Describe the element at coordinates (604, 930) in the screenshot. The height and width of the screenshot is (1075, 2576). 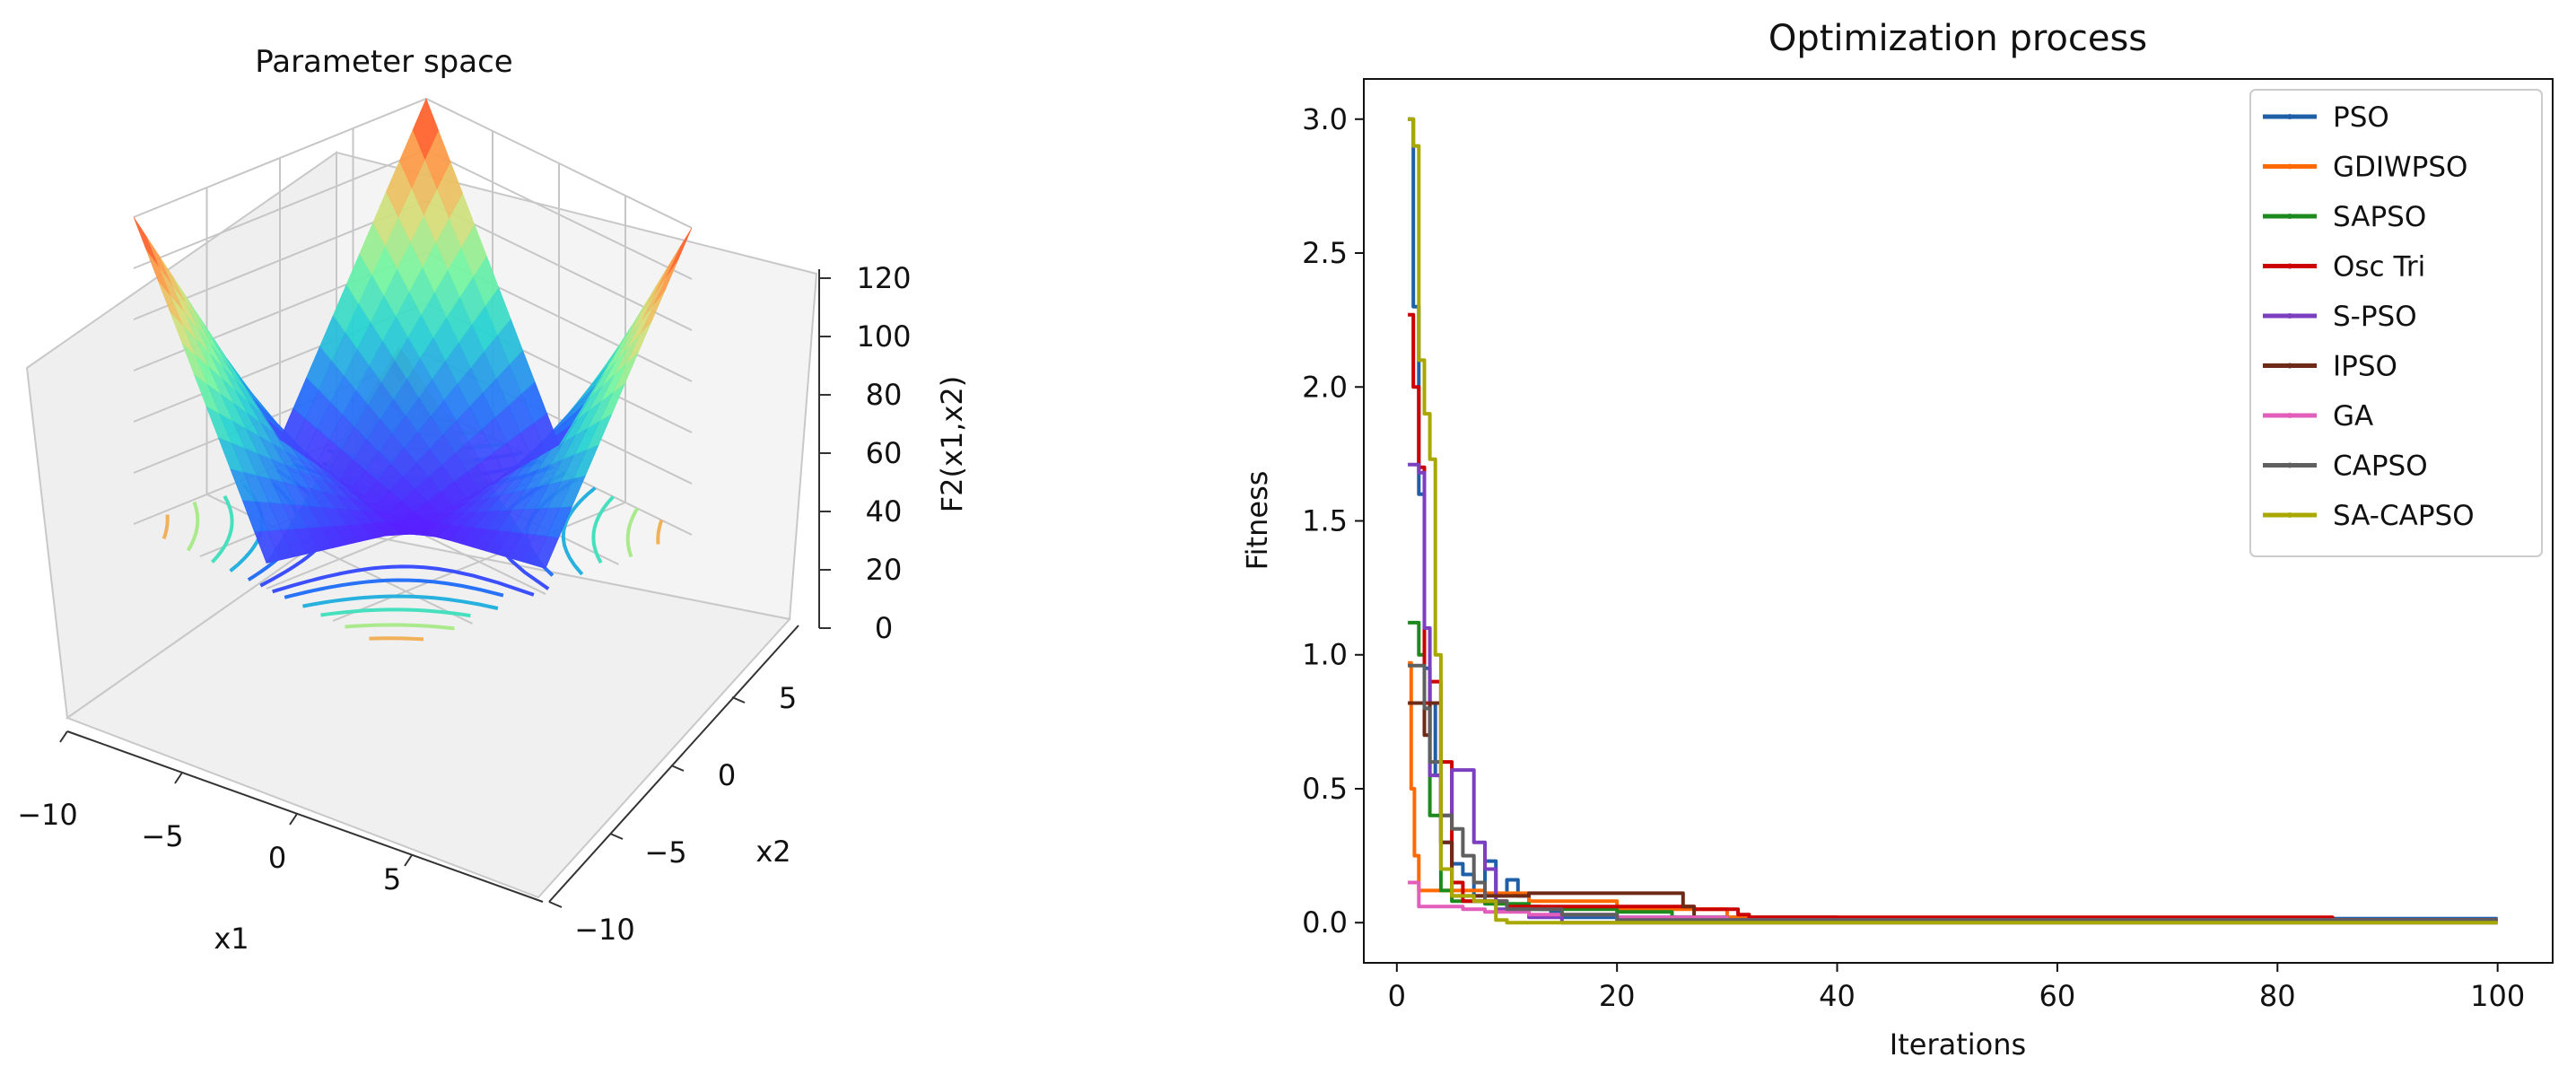
I see `x2-tick-label: −10` at that location.